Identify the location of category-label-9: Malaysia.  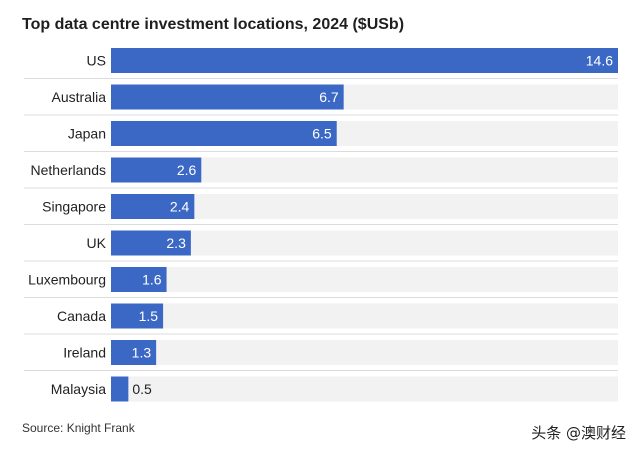
(78, 389).